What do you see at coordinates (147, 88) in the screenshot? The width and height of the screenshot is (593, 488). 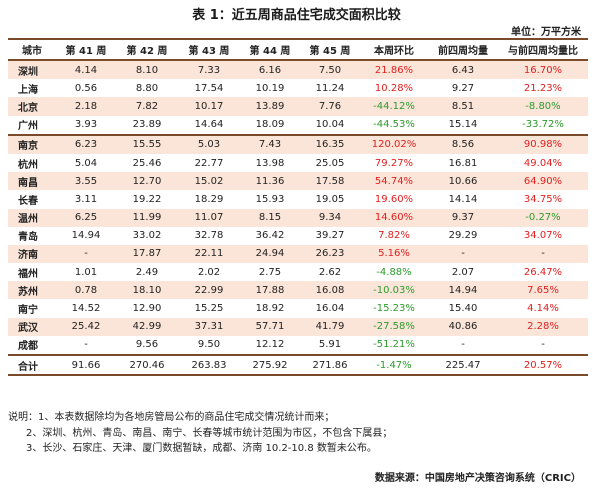 I see `cell-w42: 8.80` at bounding box center [147, 88].